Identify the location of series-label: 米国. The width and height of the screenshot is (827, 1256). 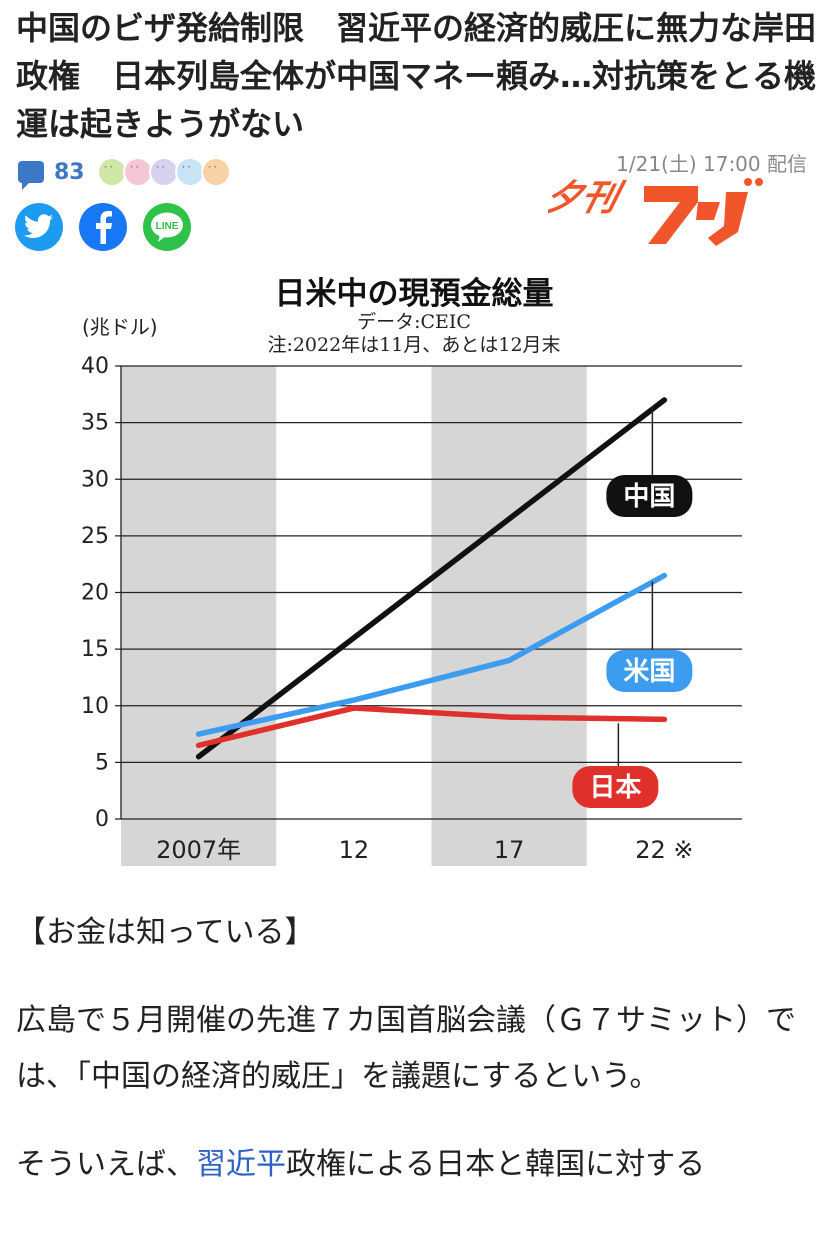
(649, 672).